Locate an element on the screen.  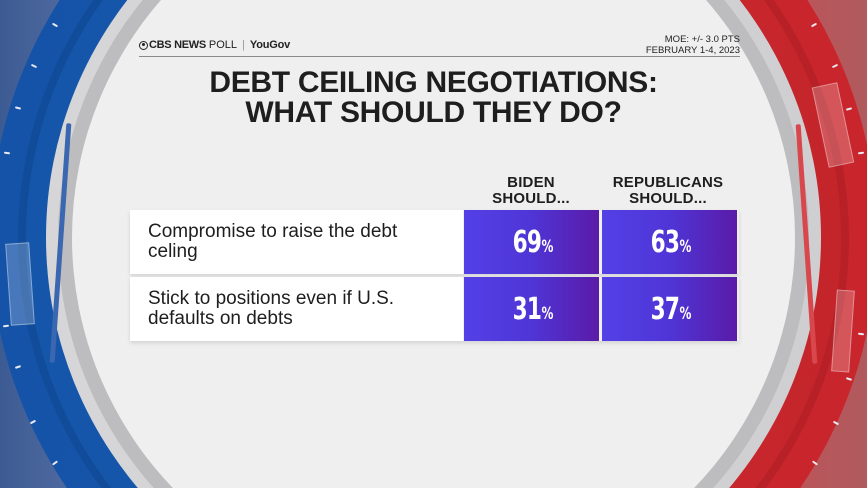
value-cell-republicans: 63% is located at coordinates (669, 242).